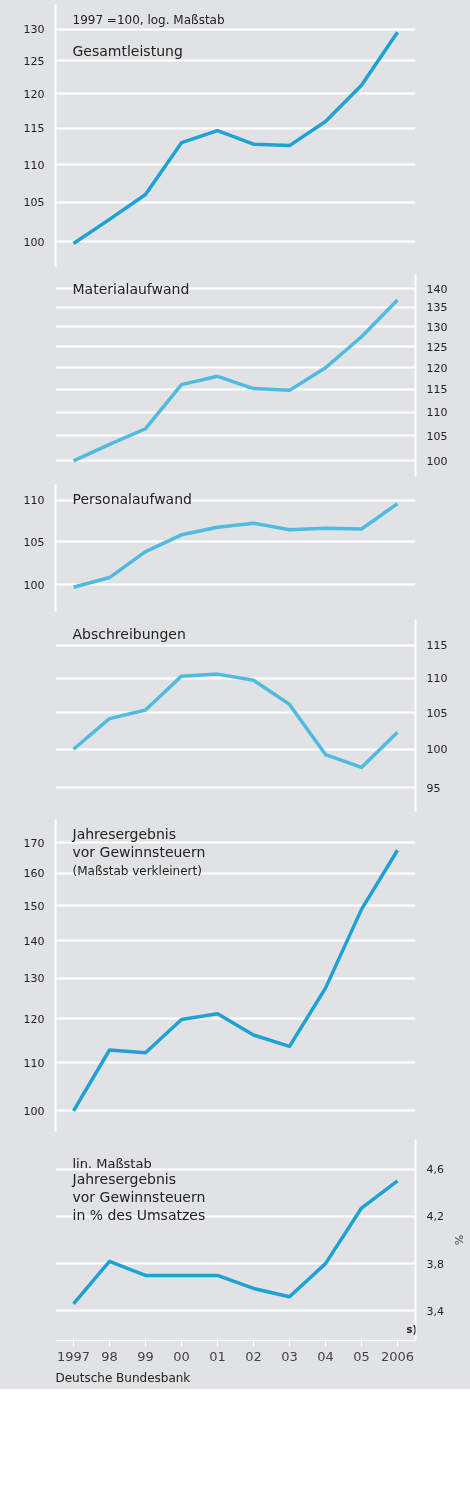  I want to click on text: Deutsche Bundesbank, so click(123, 1377).